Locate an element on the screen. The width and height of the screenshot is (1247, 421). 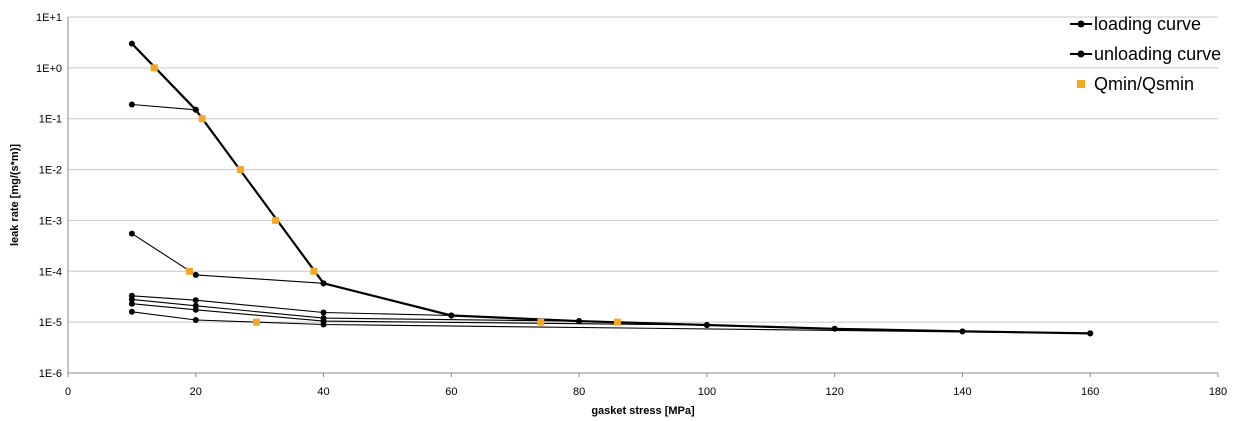
x-axis-title: gasket stress [MPa] is located at coordinates (643, 411).